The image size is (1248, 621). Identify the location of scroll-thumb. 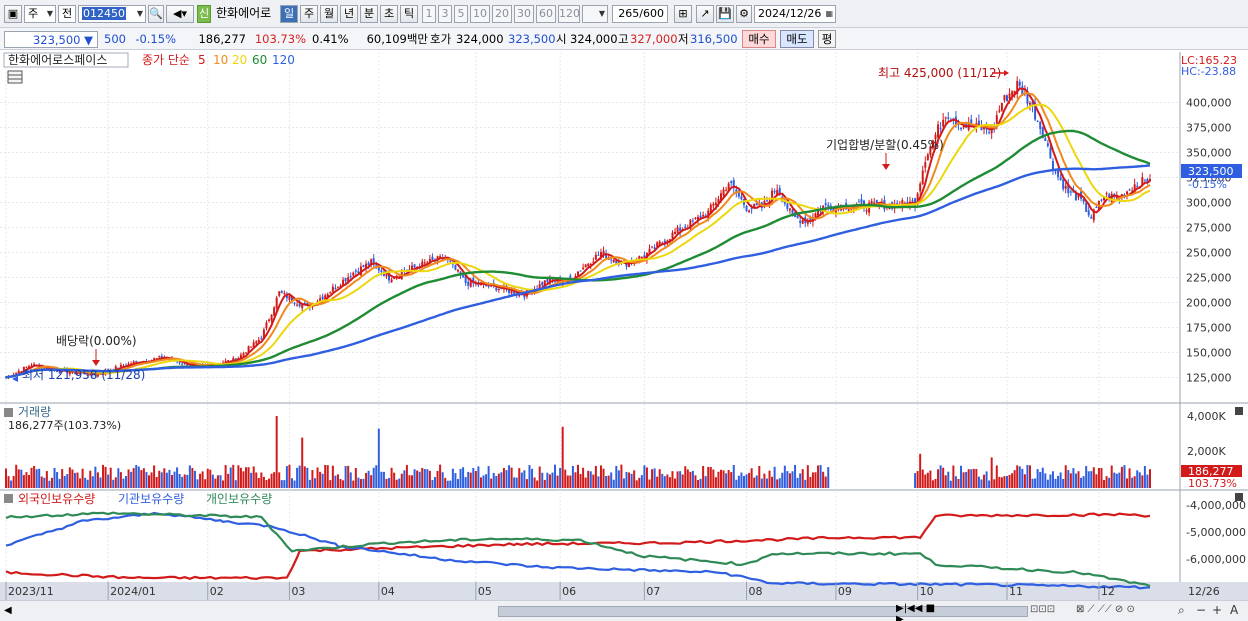
(763, 611).